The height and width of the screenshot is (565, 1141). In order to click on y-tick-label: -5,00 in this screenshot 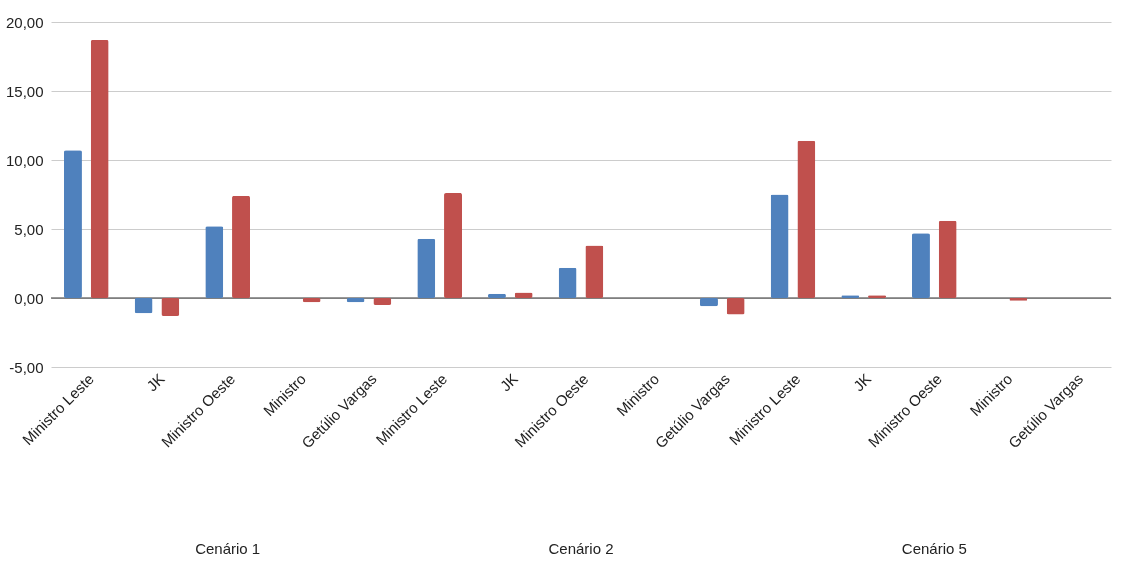, I will do `click(26, 367)`.